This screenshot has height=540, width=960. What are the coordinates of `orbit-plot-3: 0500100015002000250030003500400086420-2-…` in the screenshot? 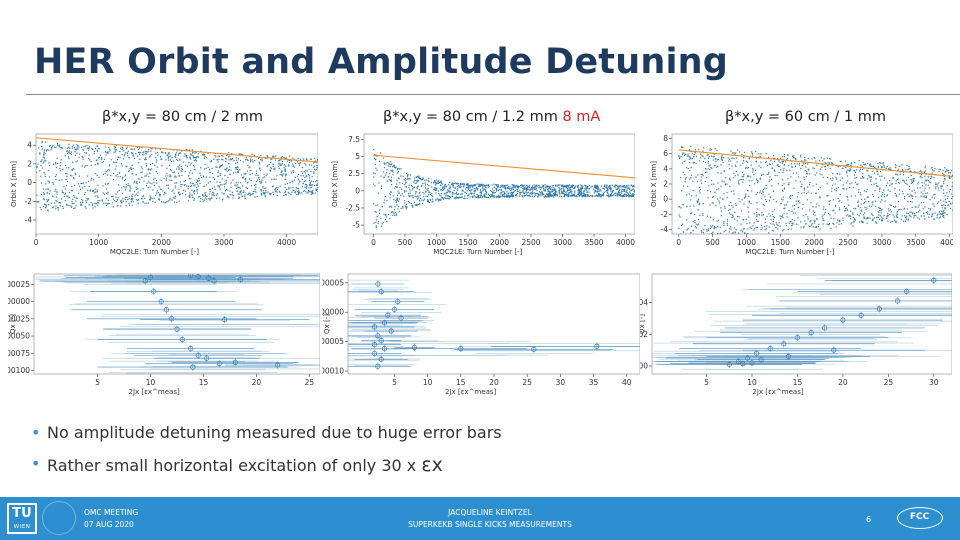 It's located at (801, 194).